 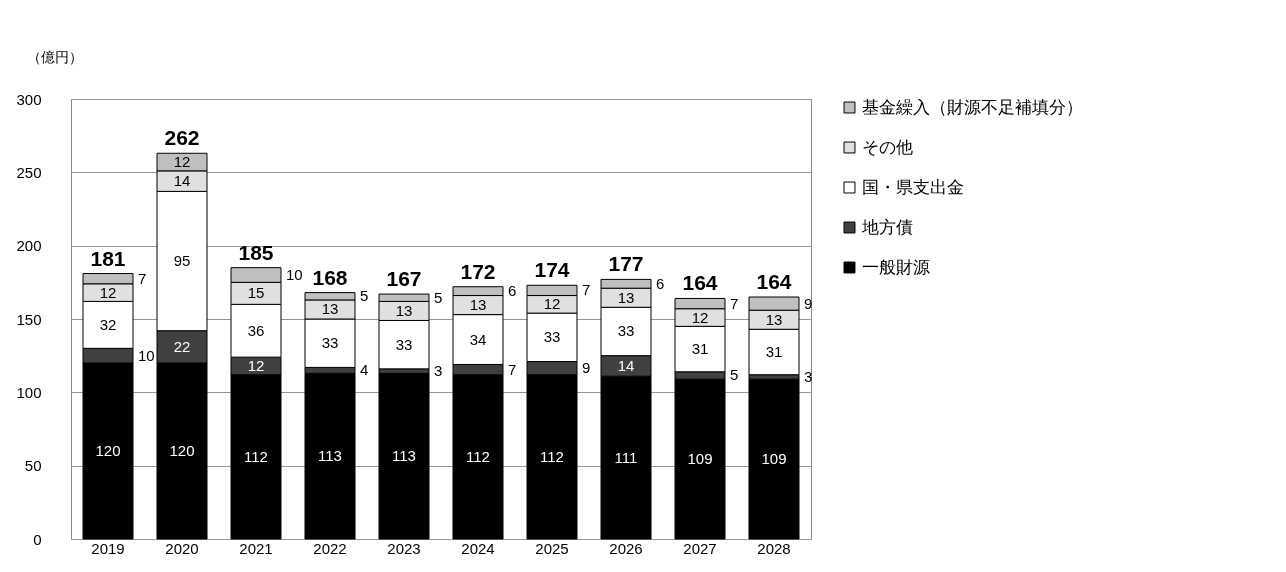 What do you see at coordinates (552, 270) in the screenshot?
I see `total-label: 174` at bounding box center [552, 270].